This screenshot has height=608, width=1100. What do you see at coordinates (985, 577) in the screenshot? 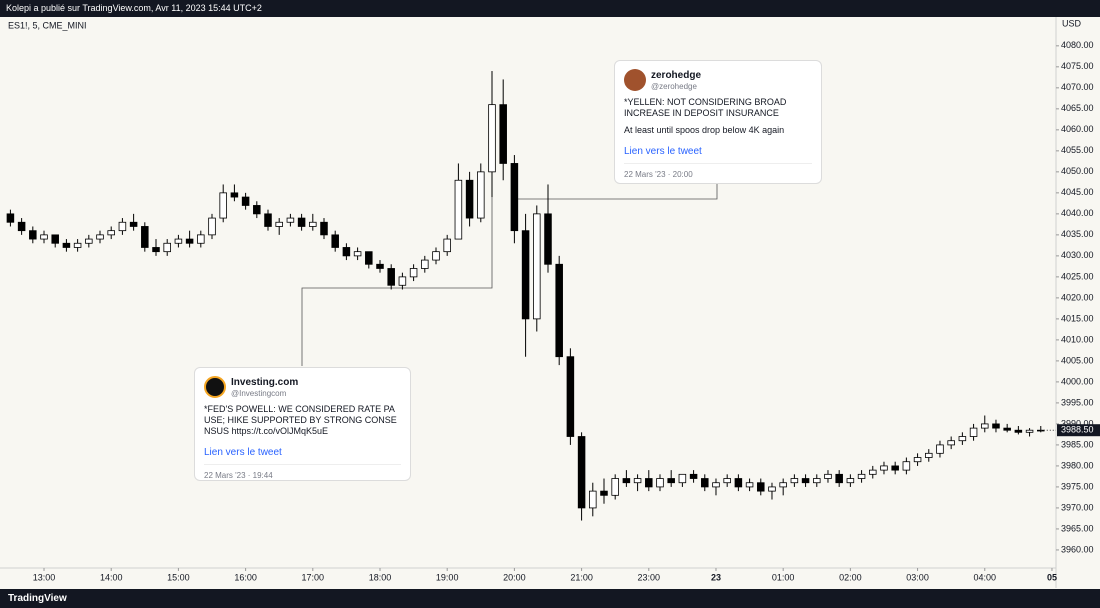
I see `x-tick-label: 04:00` at bounding box center [985, 577].